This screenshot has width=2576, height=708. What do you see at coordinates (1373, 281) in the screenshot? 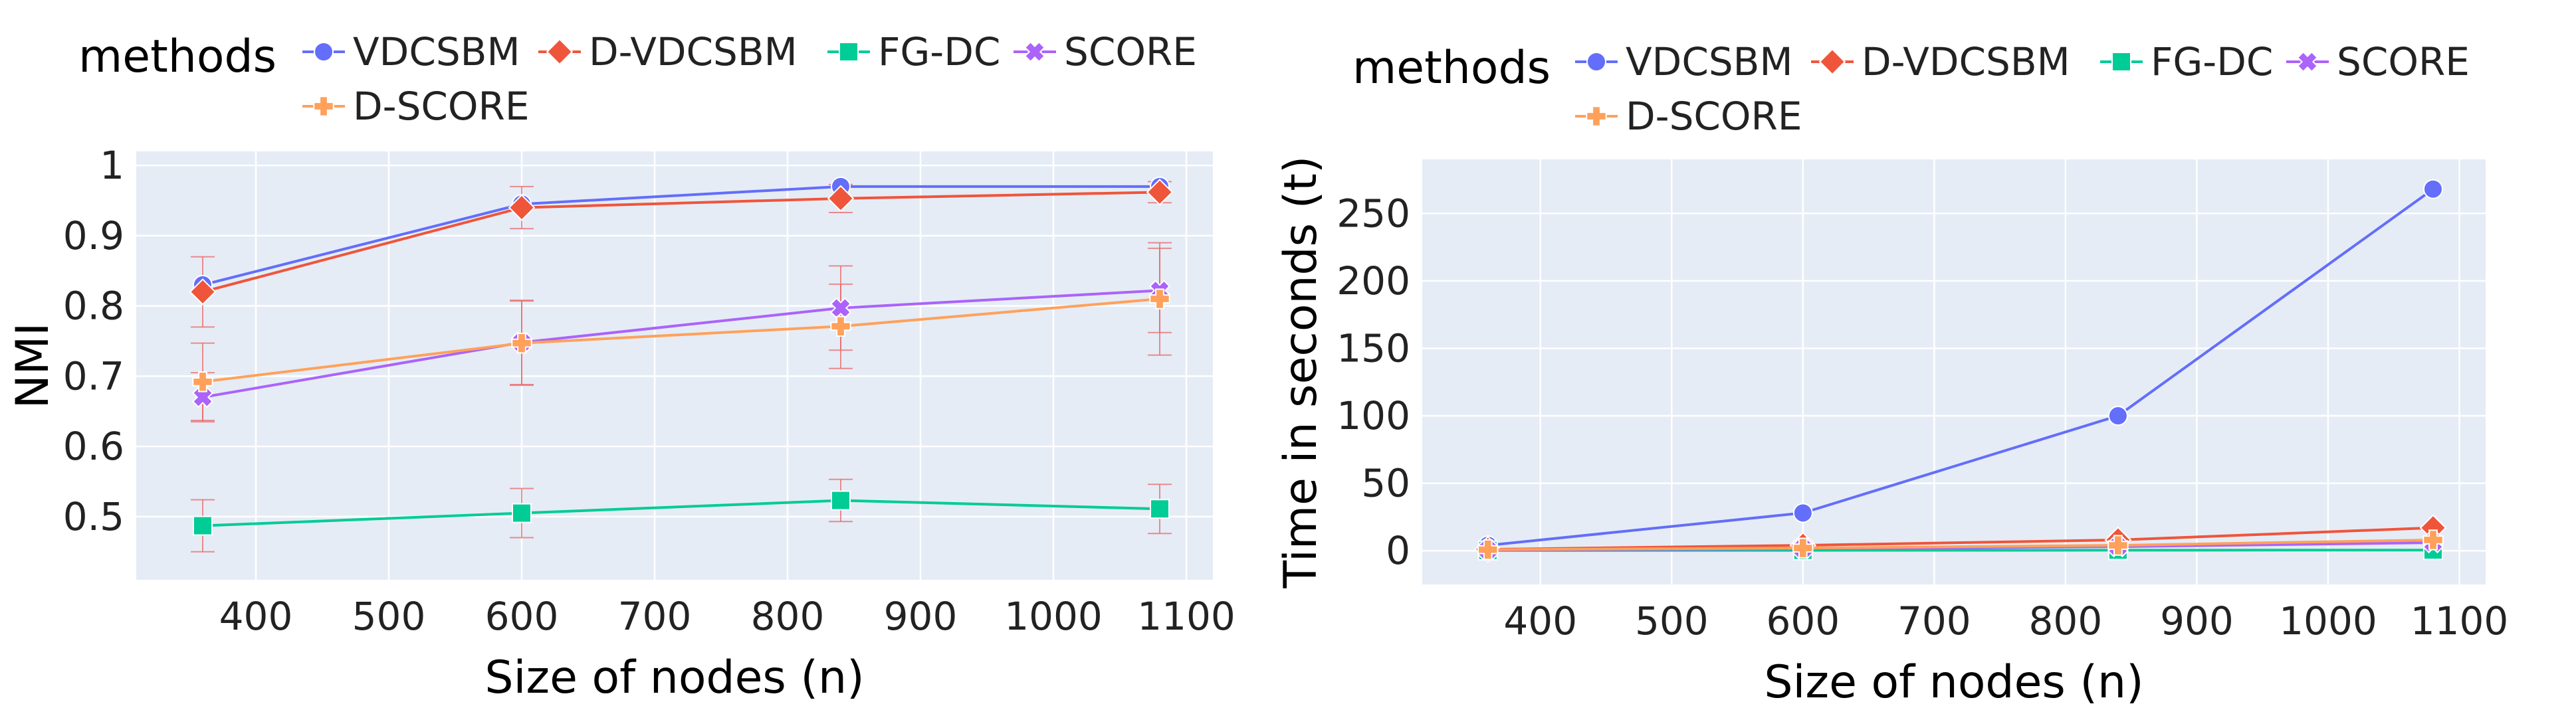
I see `y-tick-label: 200` at bounding box center [1373, 281].